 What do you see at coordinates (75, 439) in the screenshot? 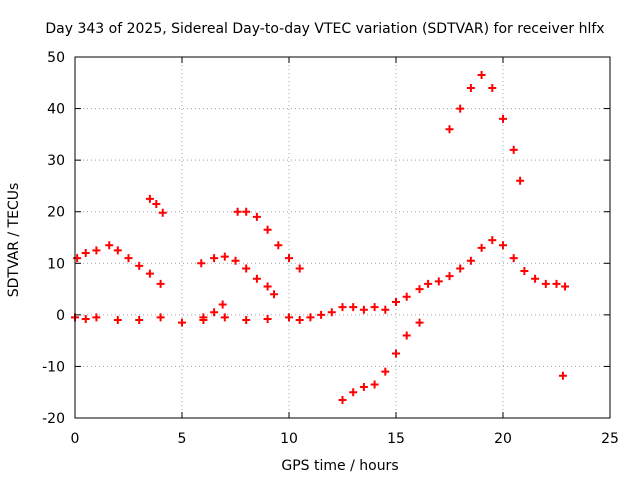
I see `x-tick-label: 0` at bounding box center [75, 439].